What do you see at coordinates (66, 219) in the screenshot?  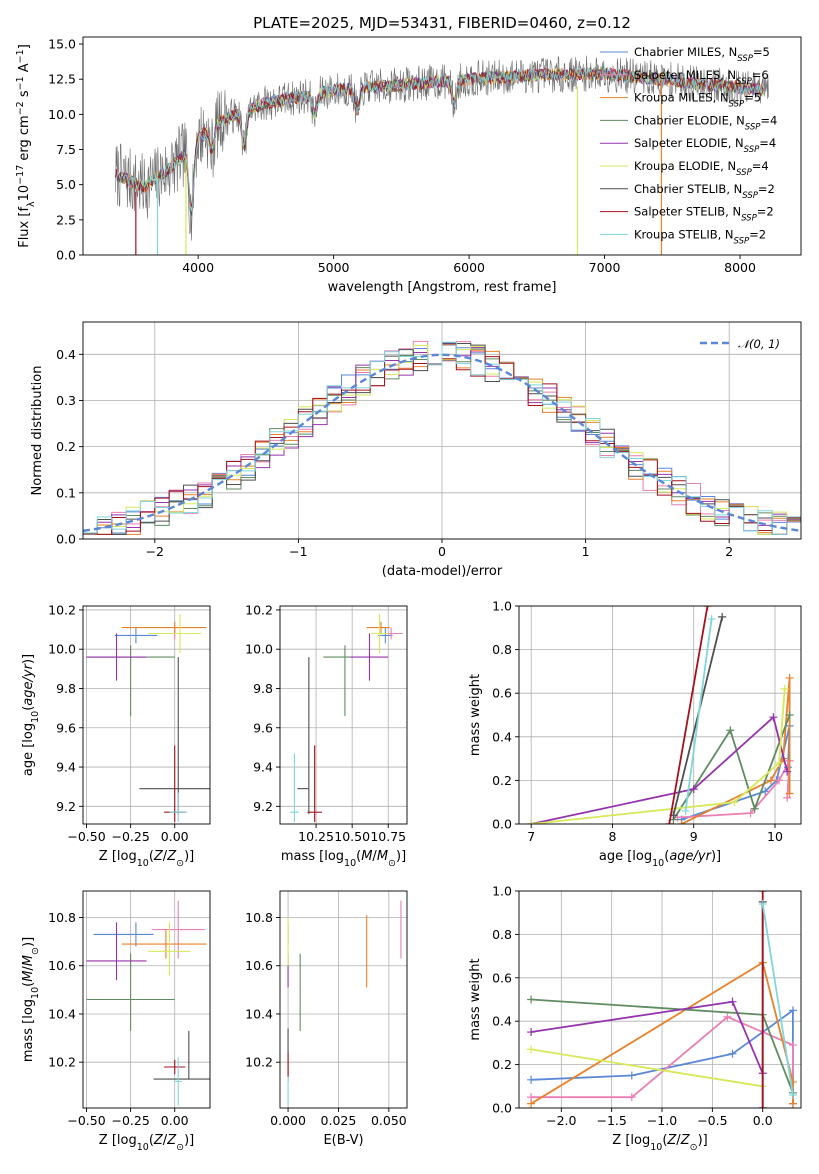 I see `y-tick-label: 2.5` at bounding box center [66, 219].